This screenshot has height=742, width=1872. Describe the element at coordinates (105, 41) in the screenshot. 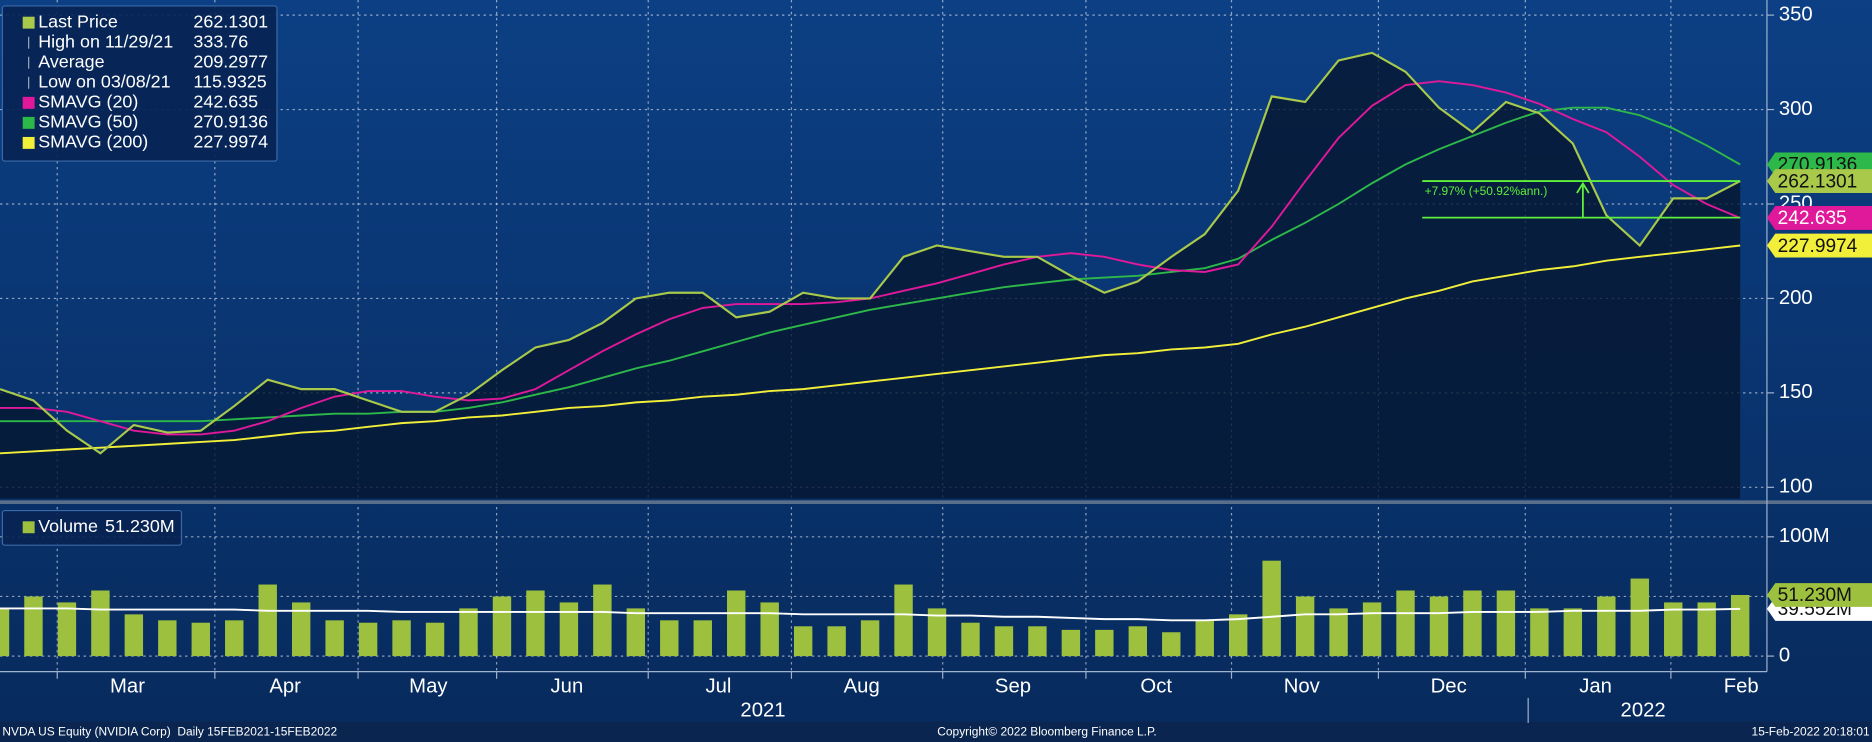

I see `legend-label: High on 11/29/21` at that location.